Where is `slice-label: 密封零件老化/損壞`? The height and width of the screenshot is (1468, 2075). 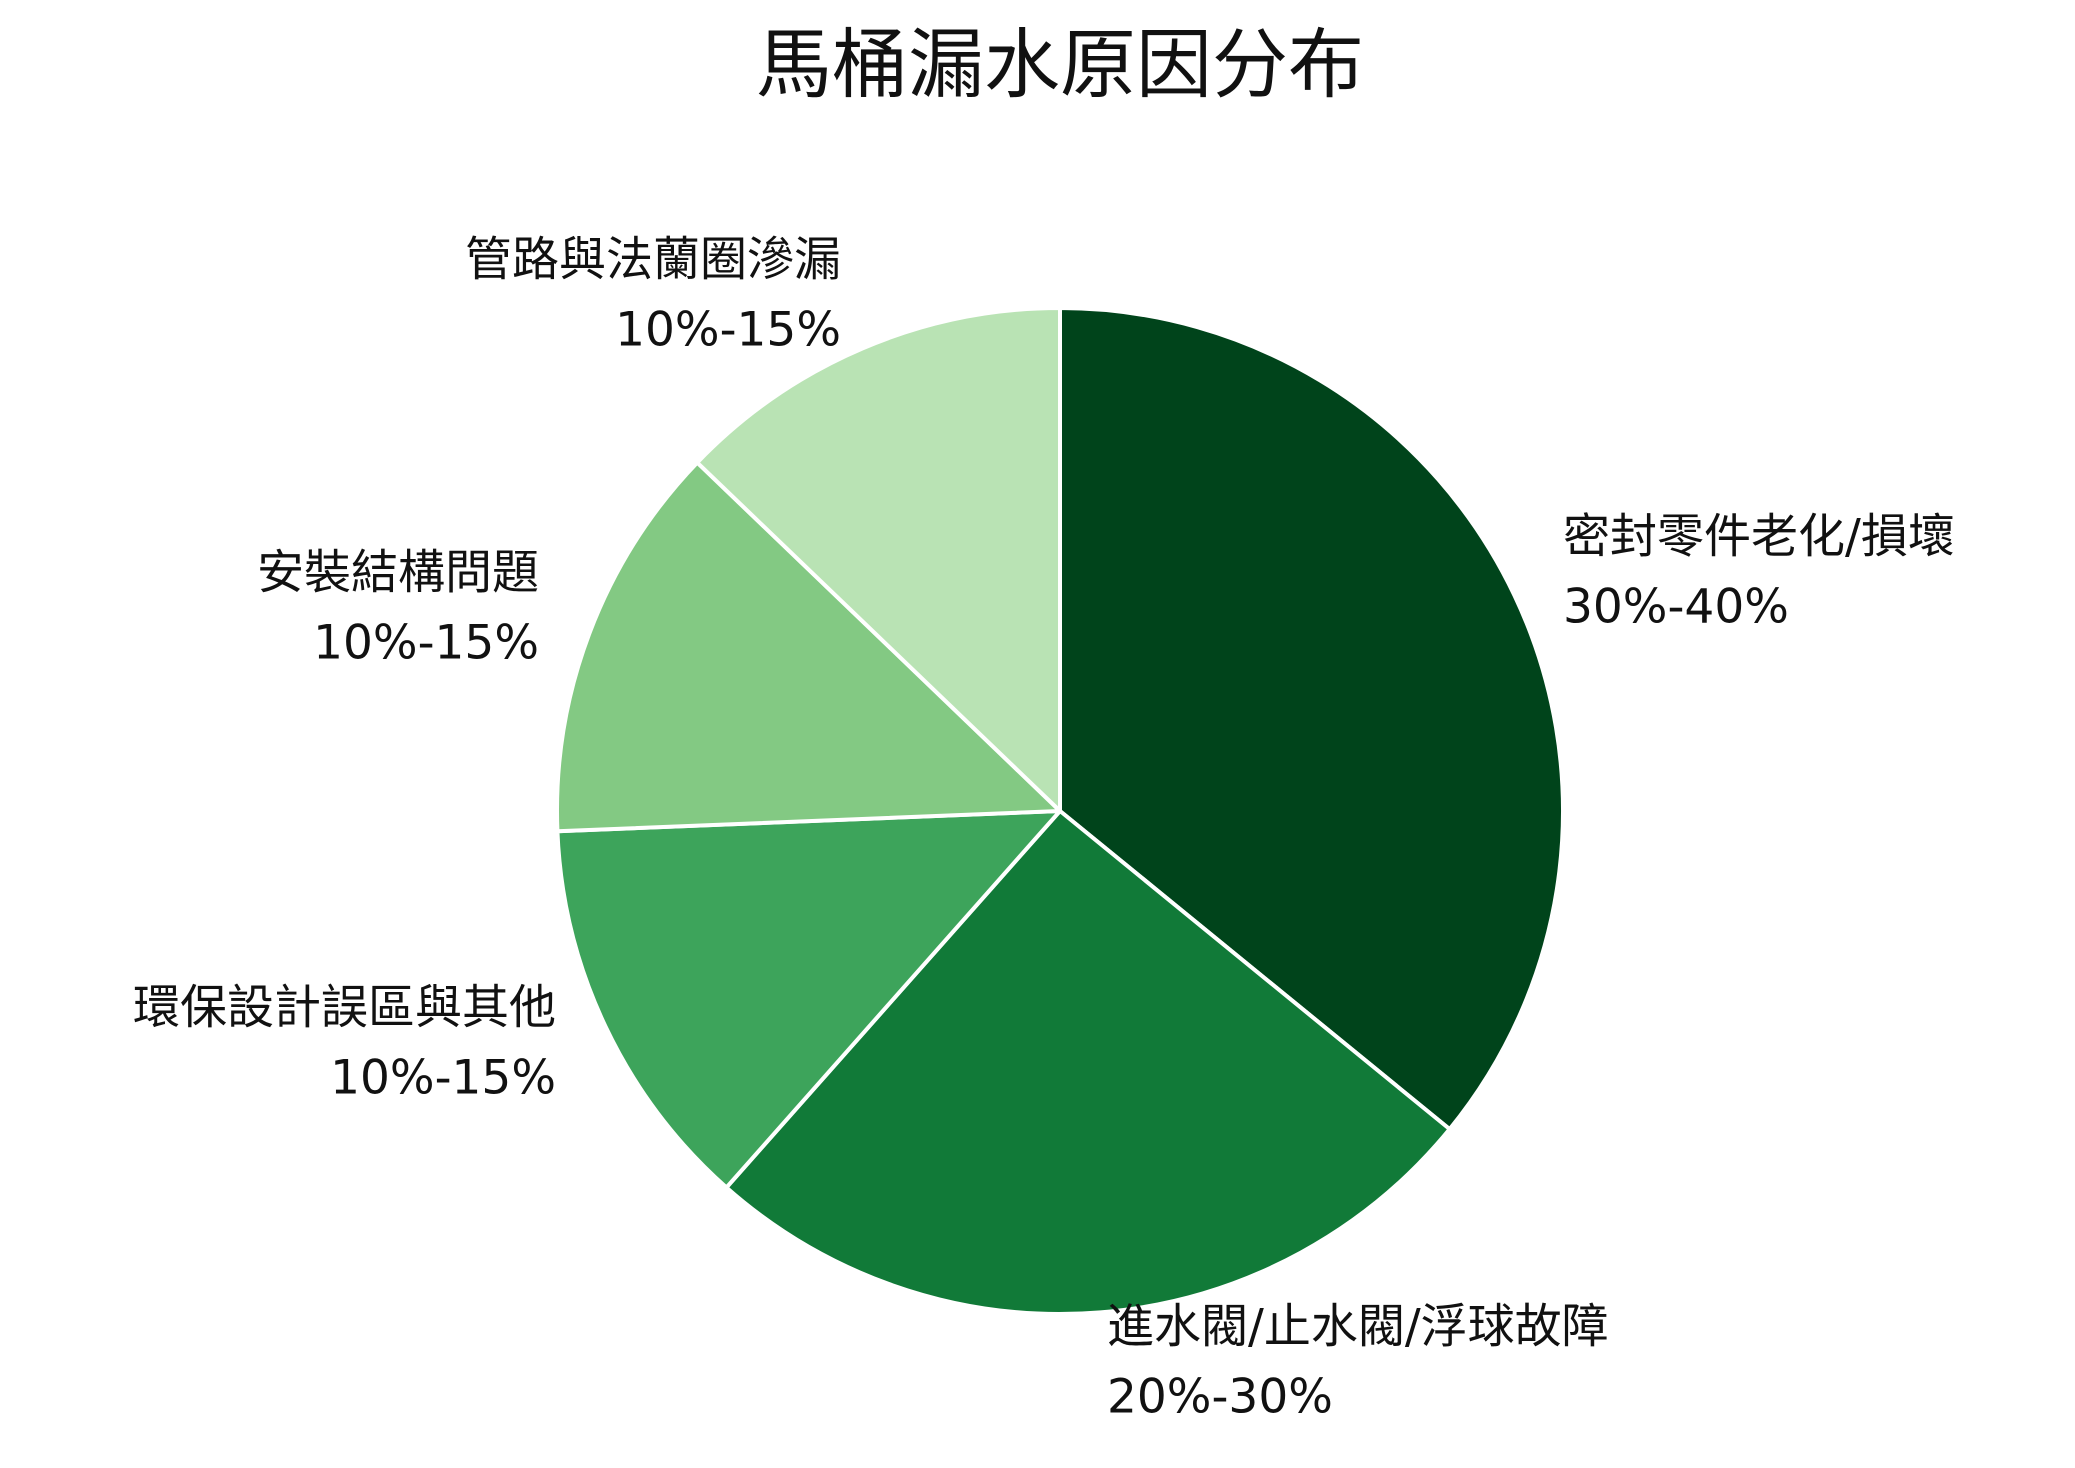
slice-label: 密封零件老化/損壞 is located at coordinates (1759, 537).